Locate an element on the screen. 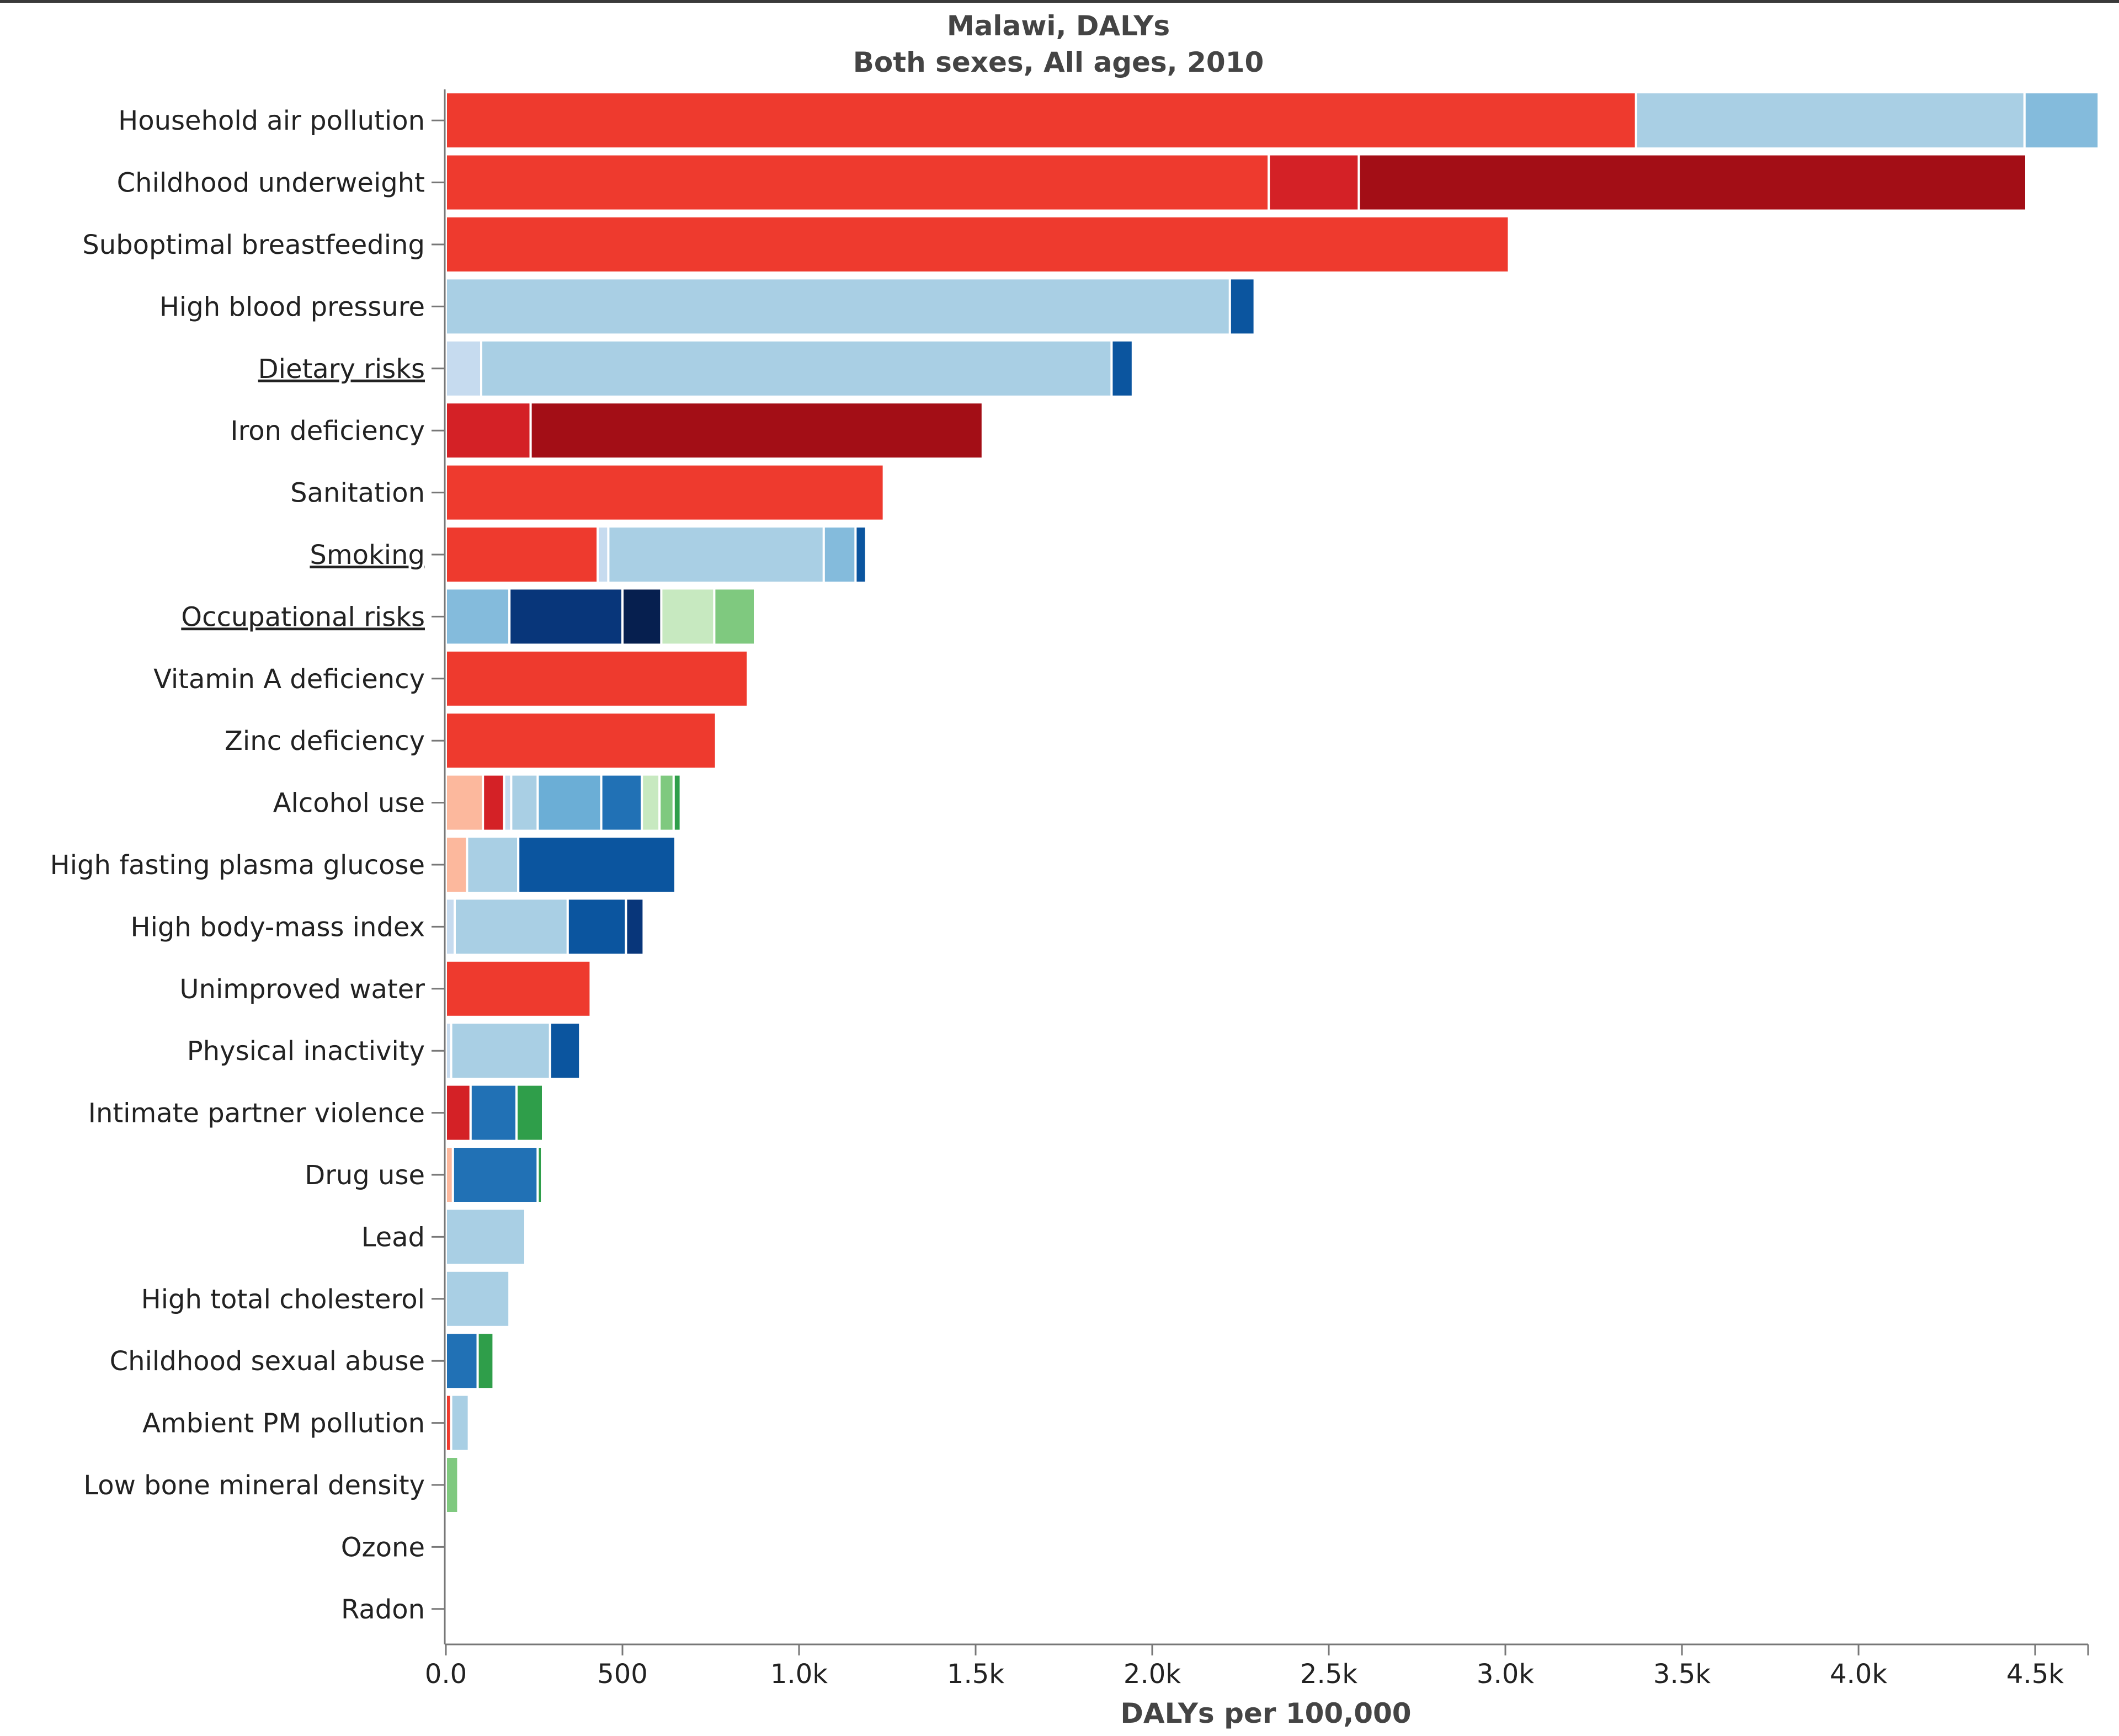  category-label-sanitation: Sanitation is located at coordinates (357, 494).